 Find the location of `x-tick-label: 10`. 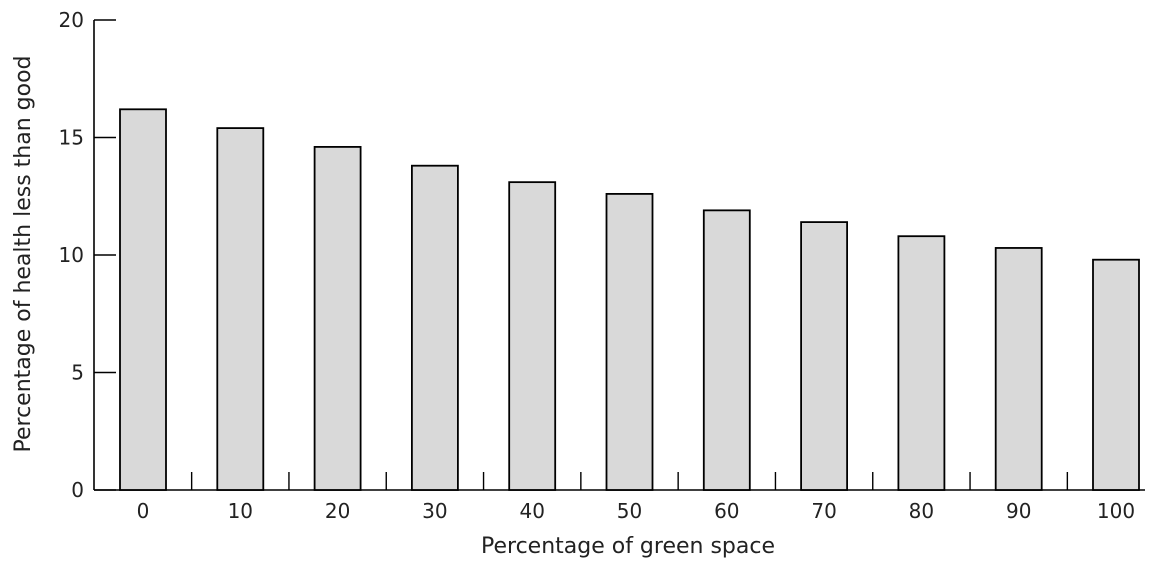

x-tick-label: 10 is located at coordinates (240, 511).